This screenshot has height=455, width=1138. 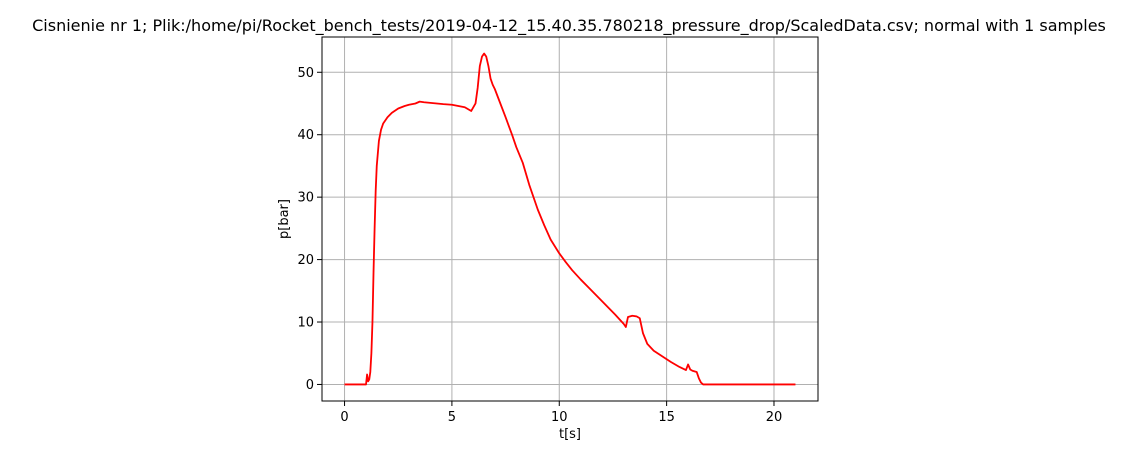 I want to click on y-tick-label: 0, so click(x=310, y=385).